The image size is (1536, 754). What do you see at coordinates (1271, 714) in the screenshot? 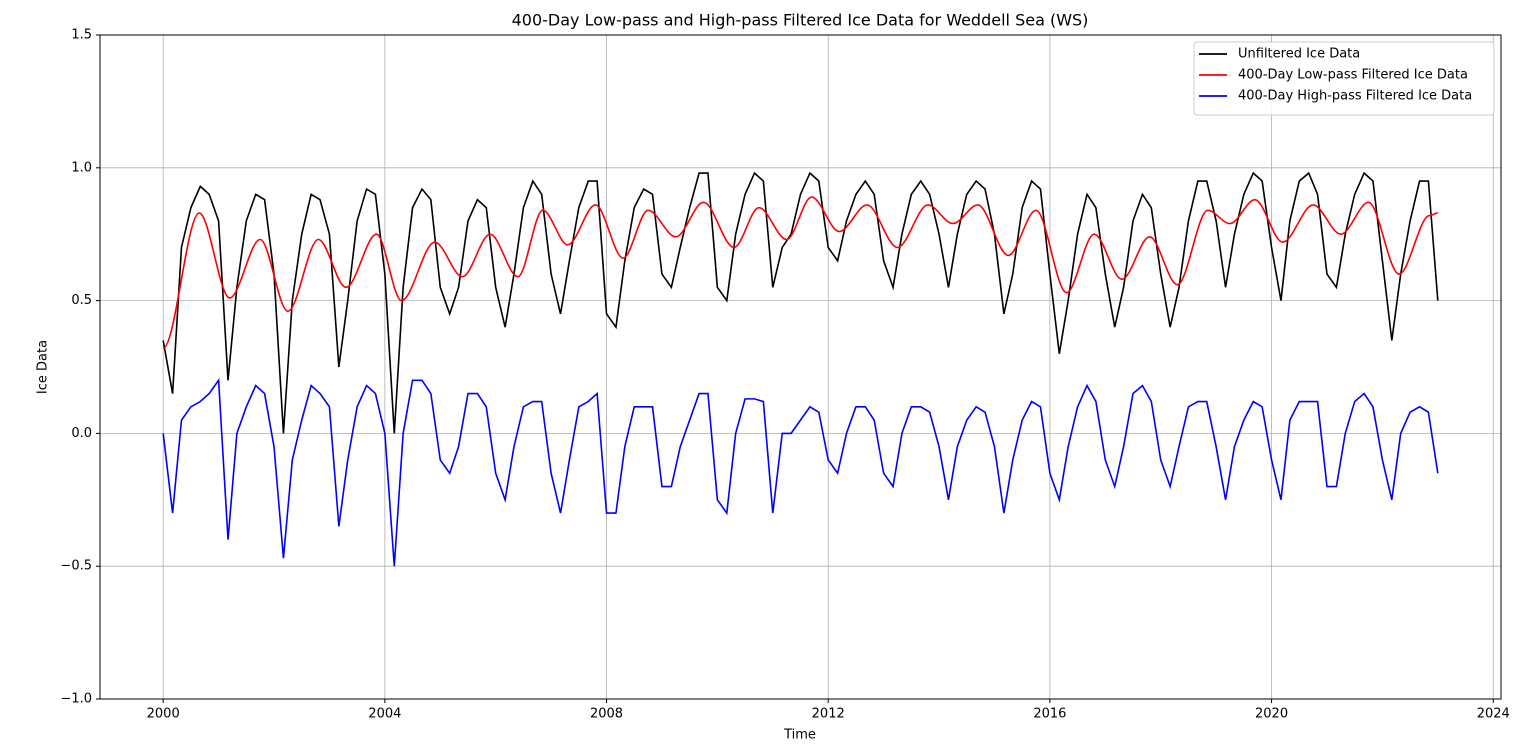
I see `x-tick-label: 2020` at bounding box center [1271, 714].